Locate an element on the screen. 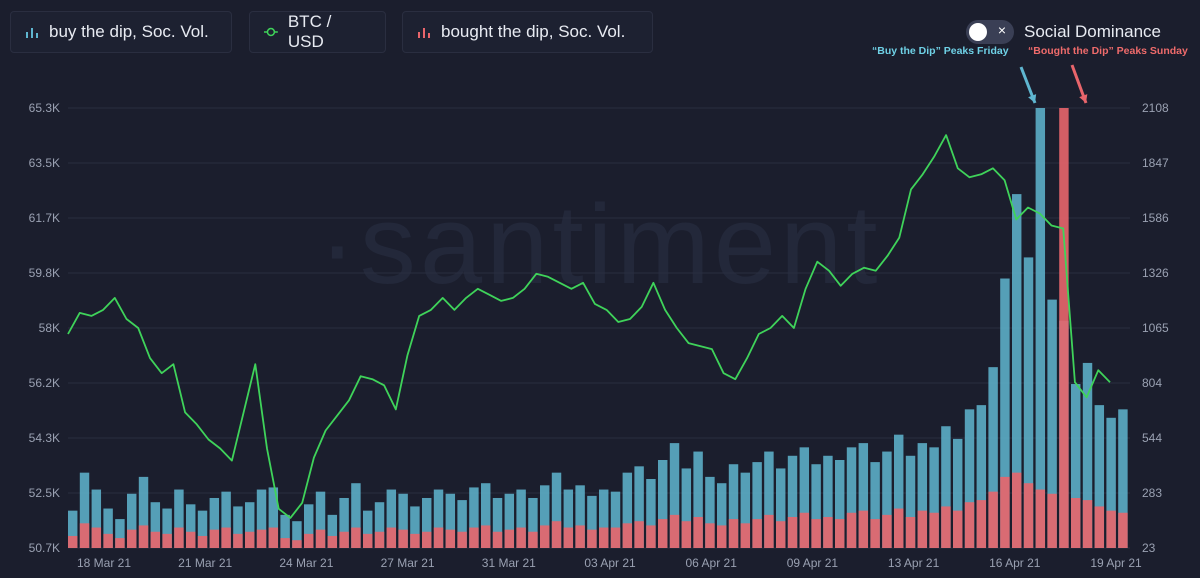 The height and width of the screenshot is (578, 1200). legend-bought-the-dip: bought the dip, Soc. Vol. is located at coordinates (527, 32).